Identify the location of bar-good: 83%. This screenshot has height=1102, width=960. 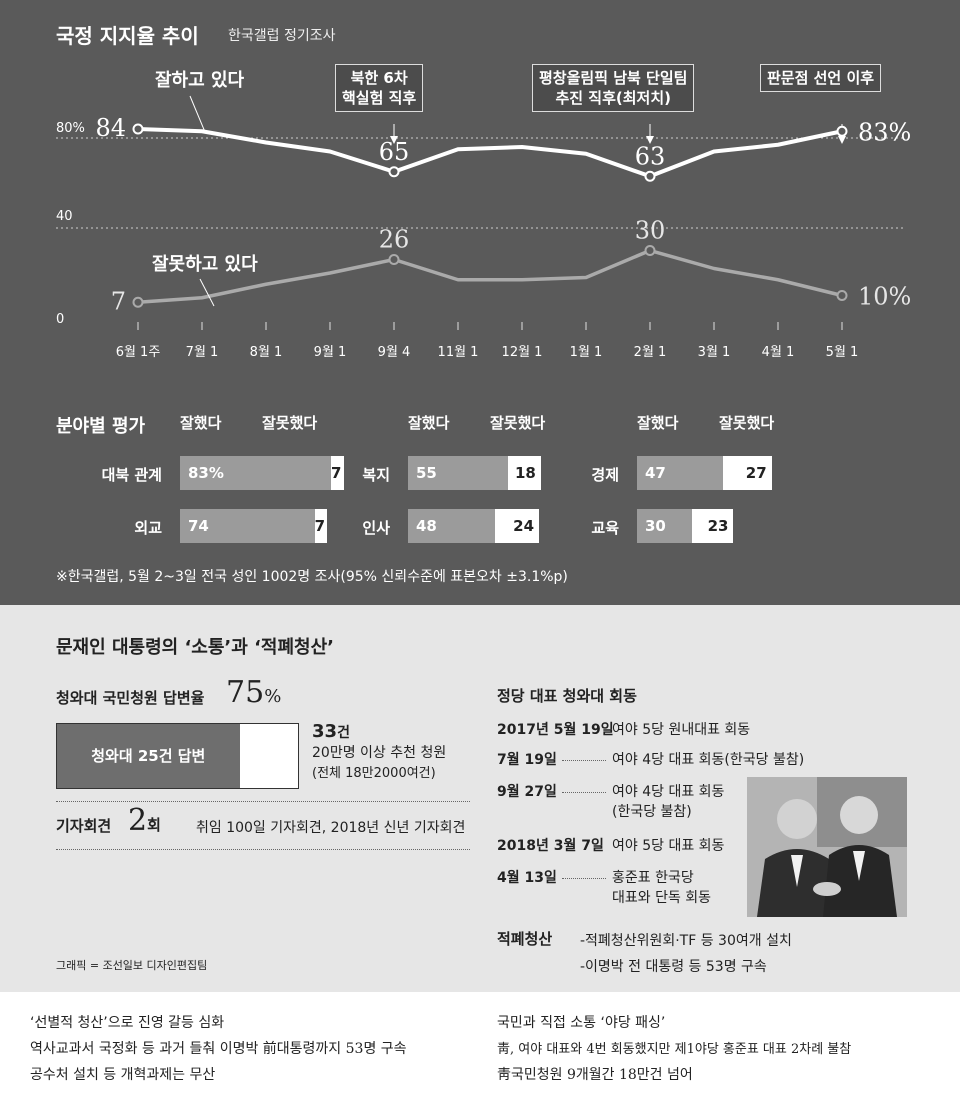
(256, 473).